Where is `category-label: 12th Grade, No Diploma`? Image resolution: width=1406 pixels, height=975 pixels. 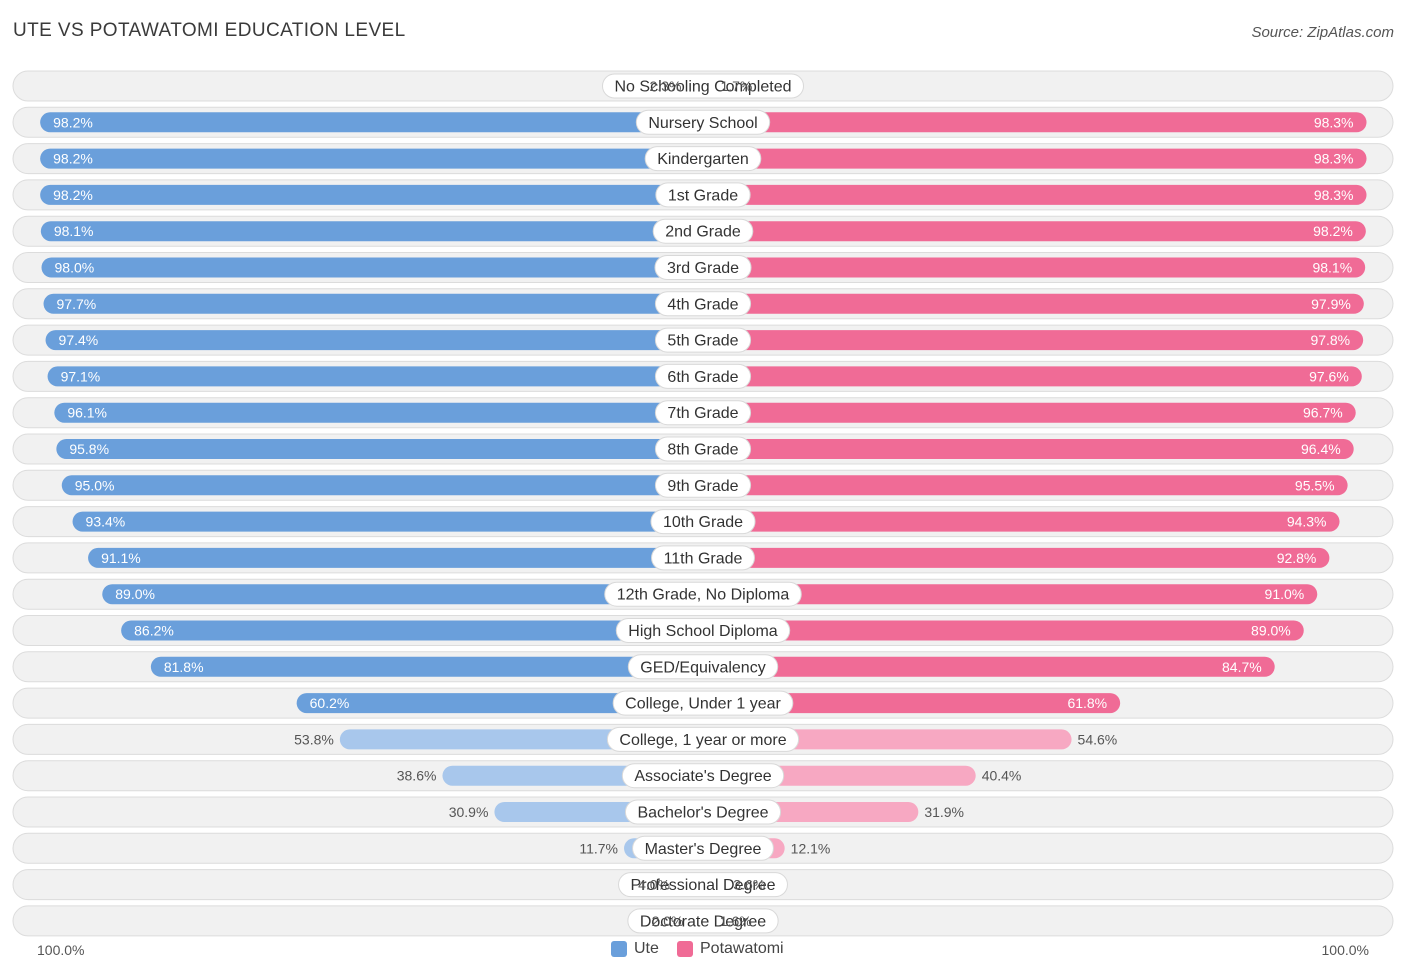 category-label: 12th Grade, No Diploma is located at coordinates (703, 595).